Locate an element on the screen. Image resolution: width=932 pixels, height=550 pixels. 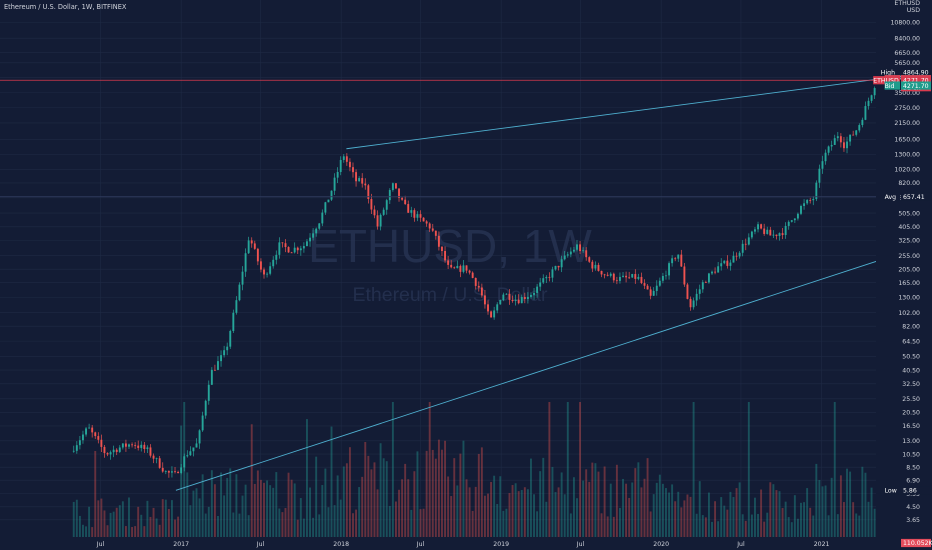
price-tick-label: 2150.00 is located at coordinates (907, 123).